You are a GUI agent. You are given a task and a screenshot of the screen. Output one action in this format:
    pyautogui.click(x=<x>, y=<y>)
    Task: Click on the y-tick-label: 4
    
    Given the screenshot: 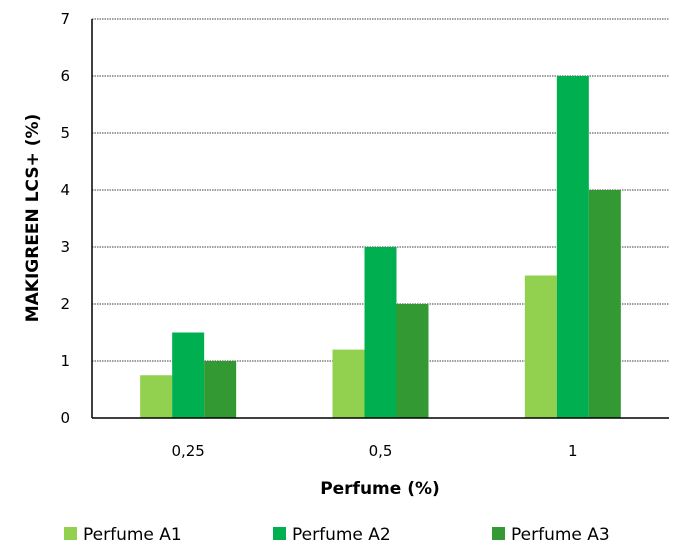 What is the action you would take?
    pyautogui.click(x=65, y=190)
    